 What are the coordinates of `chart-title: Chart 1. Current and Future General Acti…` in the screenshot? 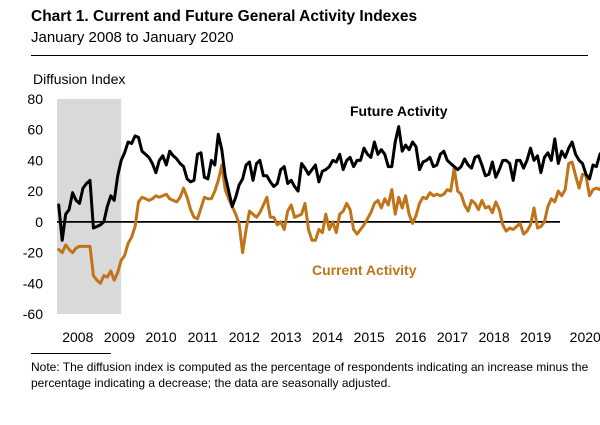 It's located at (224, 16).